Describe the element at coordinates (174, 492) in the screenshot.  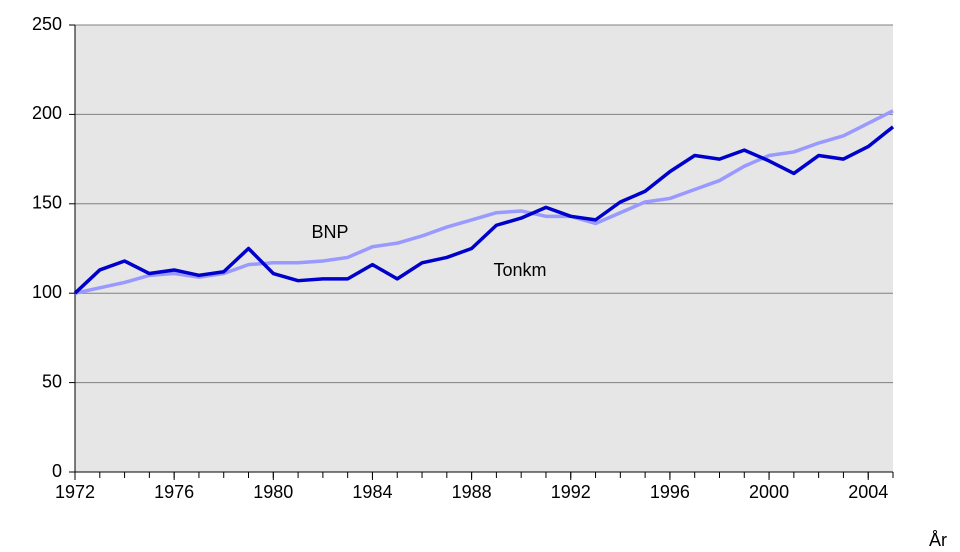
I see `x-tick-label: 1976` at that location.